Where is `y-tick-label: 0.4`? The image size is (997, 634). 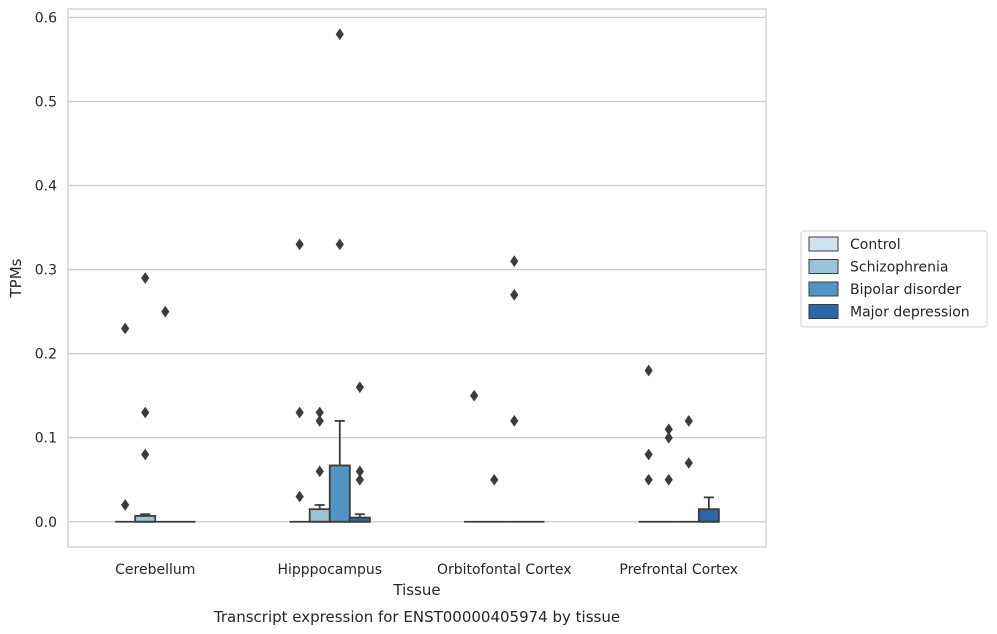 y-tick-label: 0.4 is located at coordinates (46, 187).